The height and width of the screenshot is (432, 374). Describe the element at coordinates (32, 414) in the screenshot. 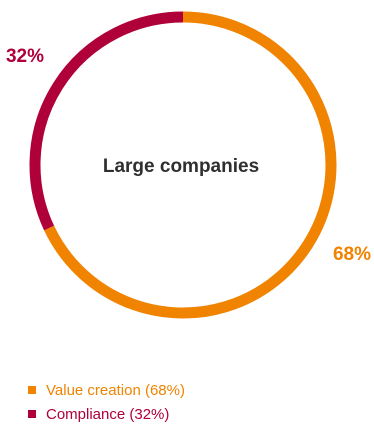

I see `legend-swatch-compliance` at that location.